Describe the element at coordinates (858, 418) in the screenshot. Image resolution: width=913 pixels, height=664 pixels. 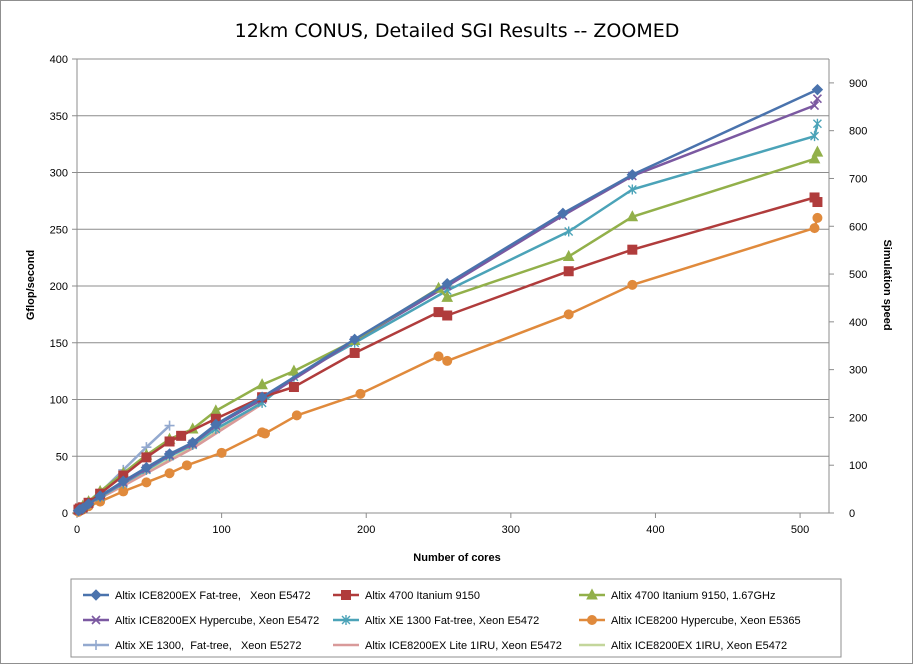
I see `y2-tick-label: 200` at that location.